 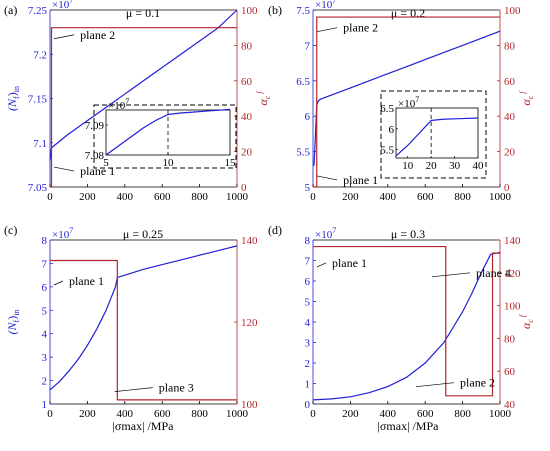 I want to click on inset-x-tick-label: 30, so click(x=455, y=166).